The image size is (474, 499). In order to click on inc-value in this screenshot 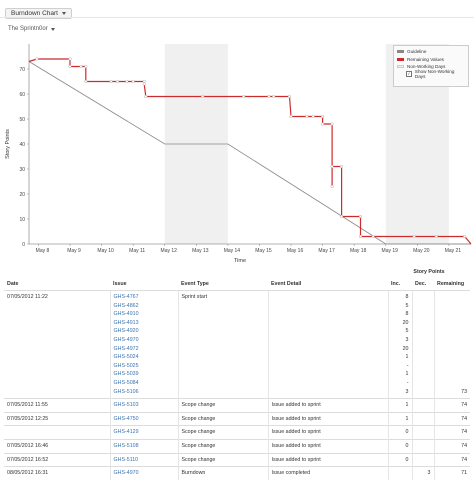, I will do `click(400, 473)`.